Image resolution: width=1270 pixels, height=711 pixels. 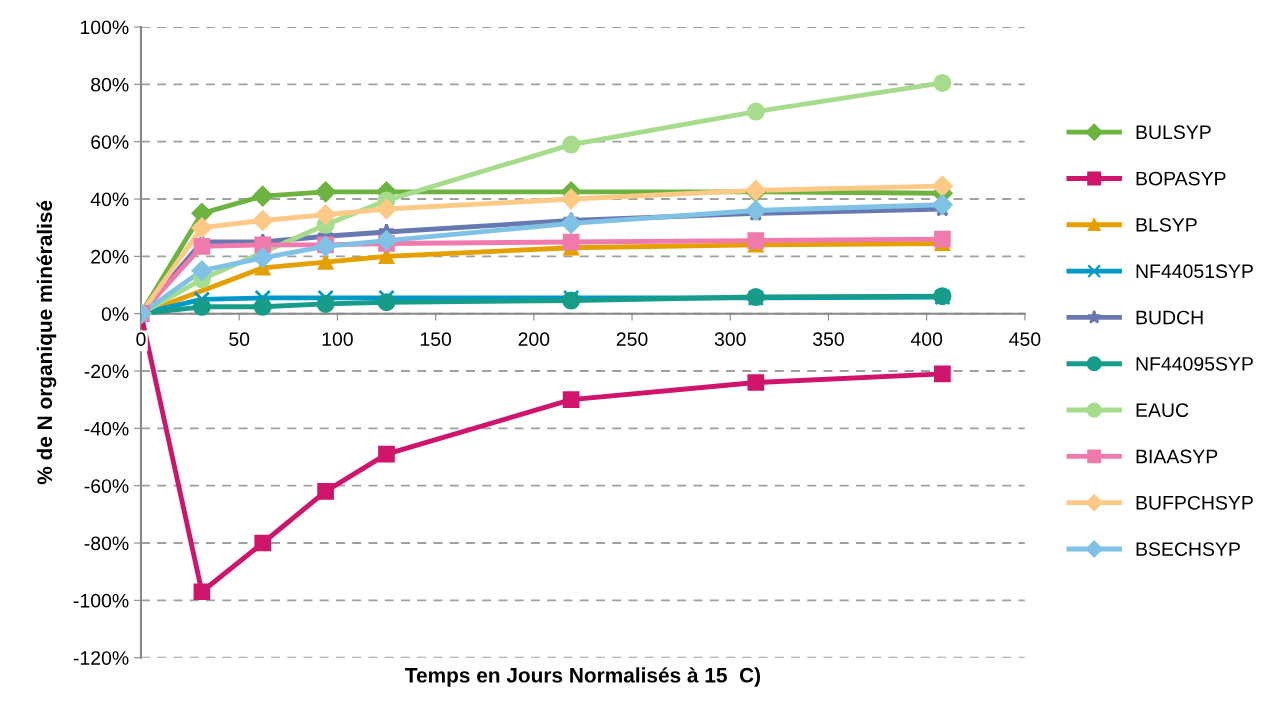 I want to click on y-tick-label: -40%, so click(x=106, y=428).